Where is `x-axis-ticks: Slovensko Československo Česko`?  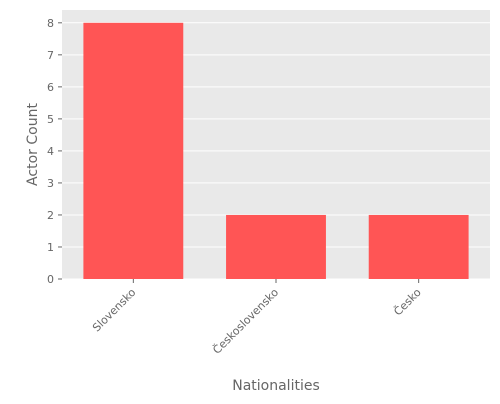
x-axis-ticks: Slovensko Československo Česko is located at coordinates (257, 318).